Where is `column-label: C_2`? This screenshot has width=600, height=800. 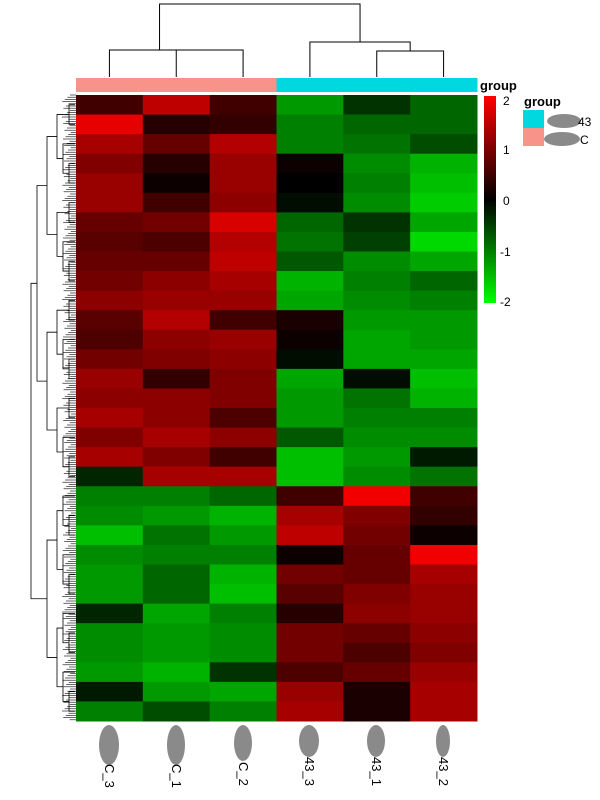
column-label: C_2 is located at coordinates (243, 755).